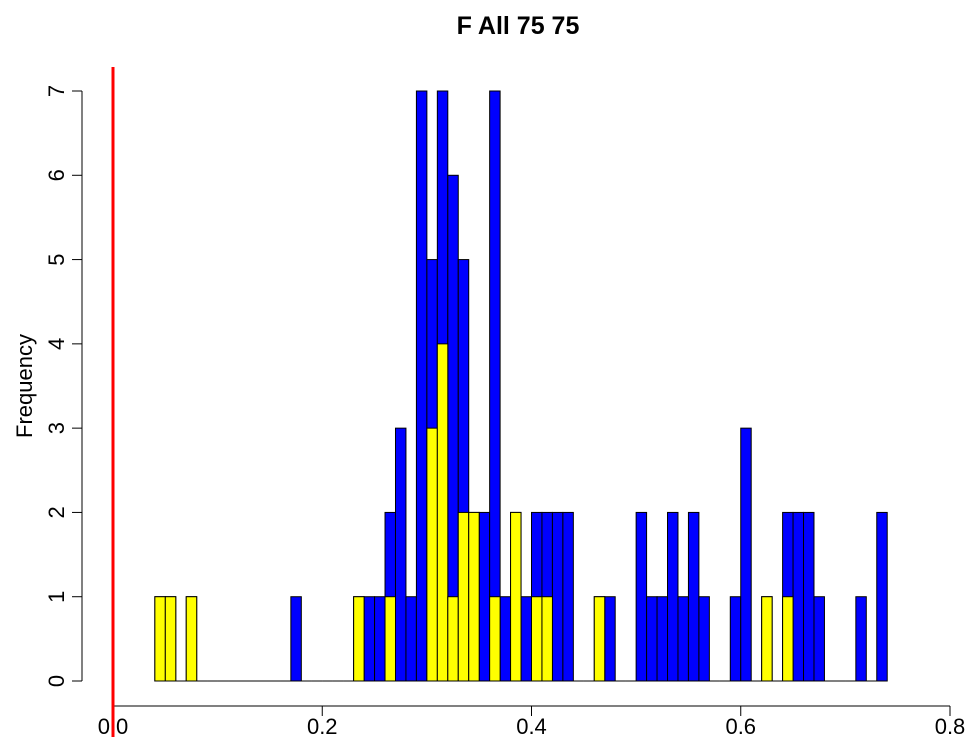 The width and height of the screenshot is (968, 737). Describe the element at coordinates (56, 91) in the screenshot. I see `y-tick-label: 7` at that location.